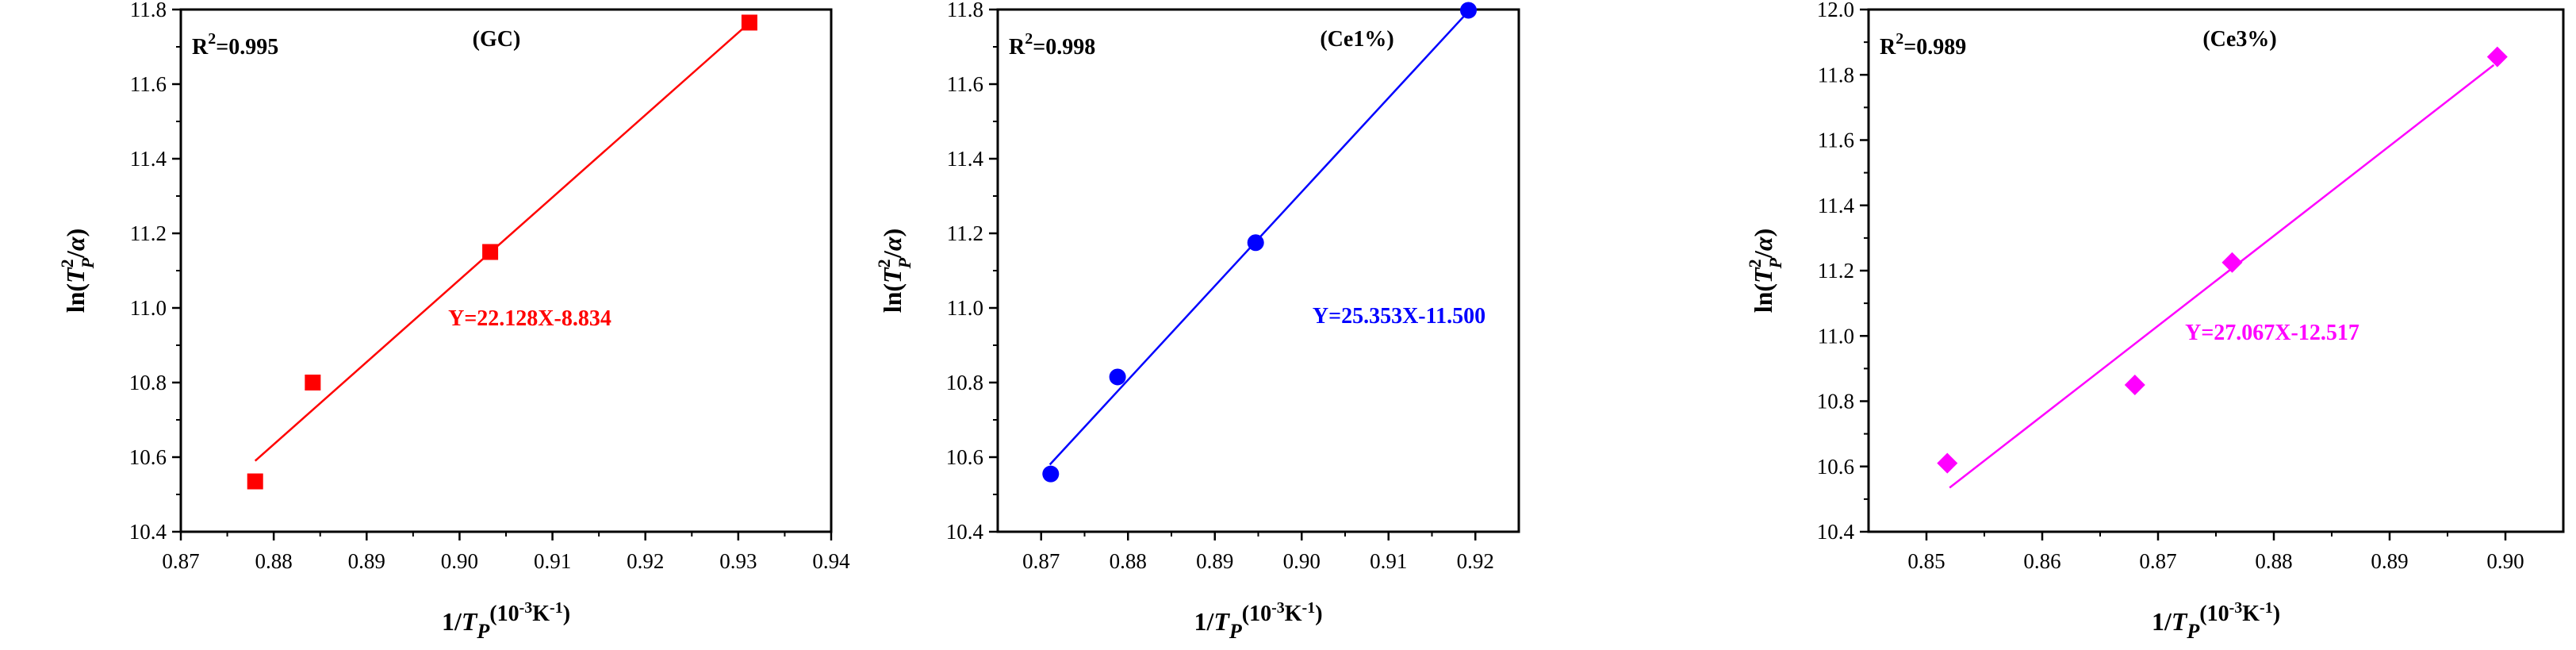 The height and width of the screenshot is (650, 2576). Describe the element at coordinates (2042, 561) in the screenshot. I see `x-tick-label: 0.86` at that location.